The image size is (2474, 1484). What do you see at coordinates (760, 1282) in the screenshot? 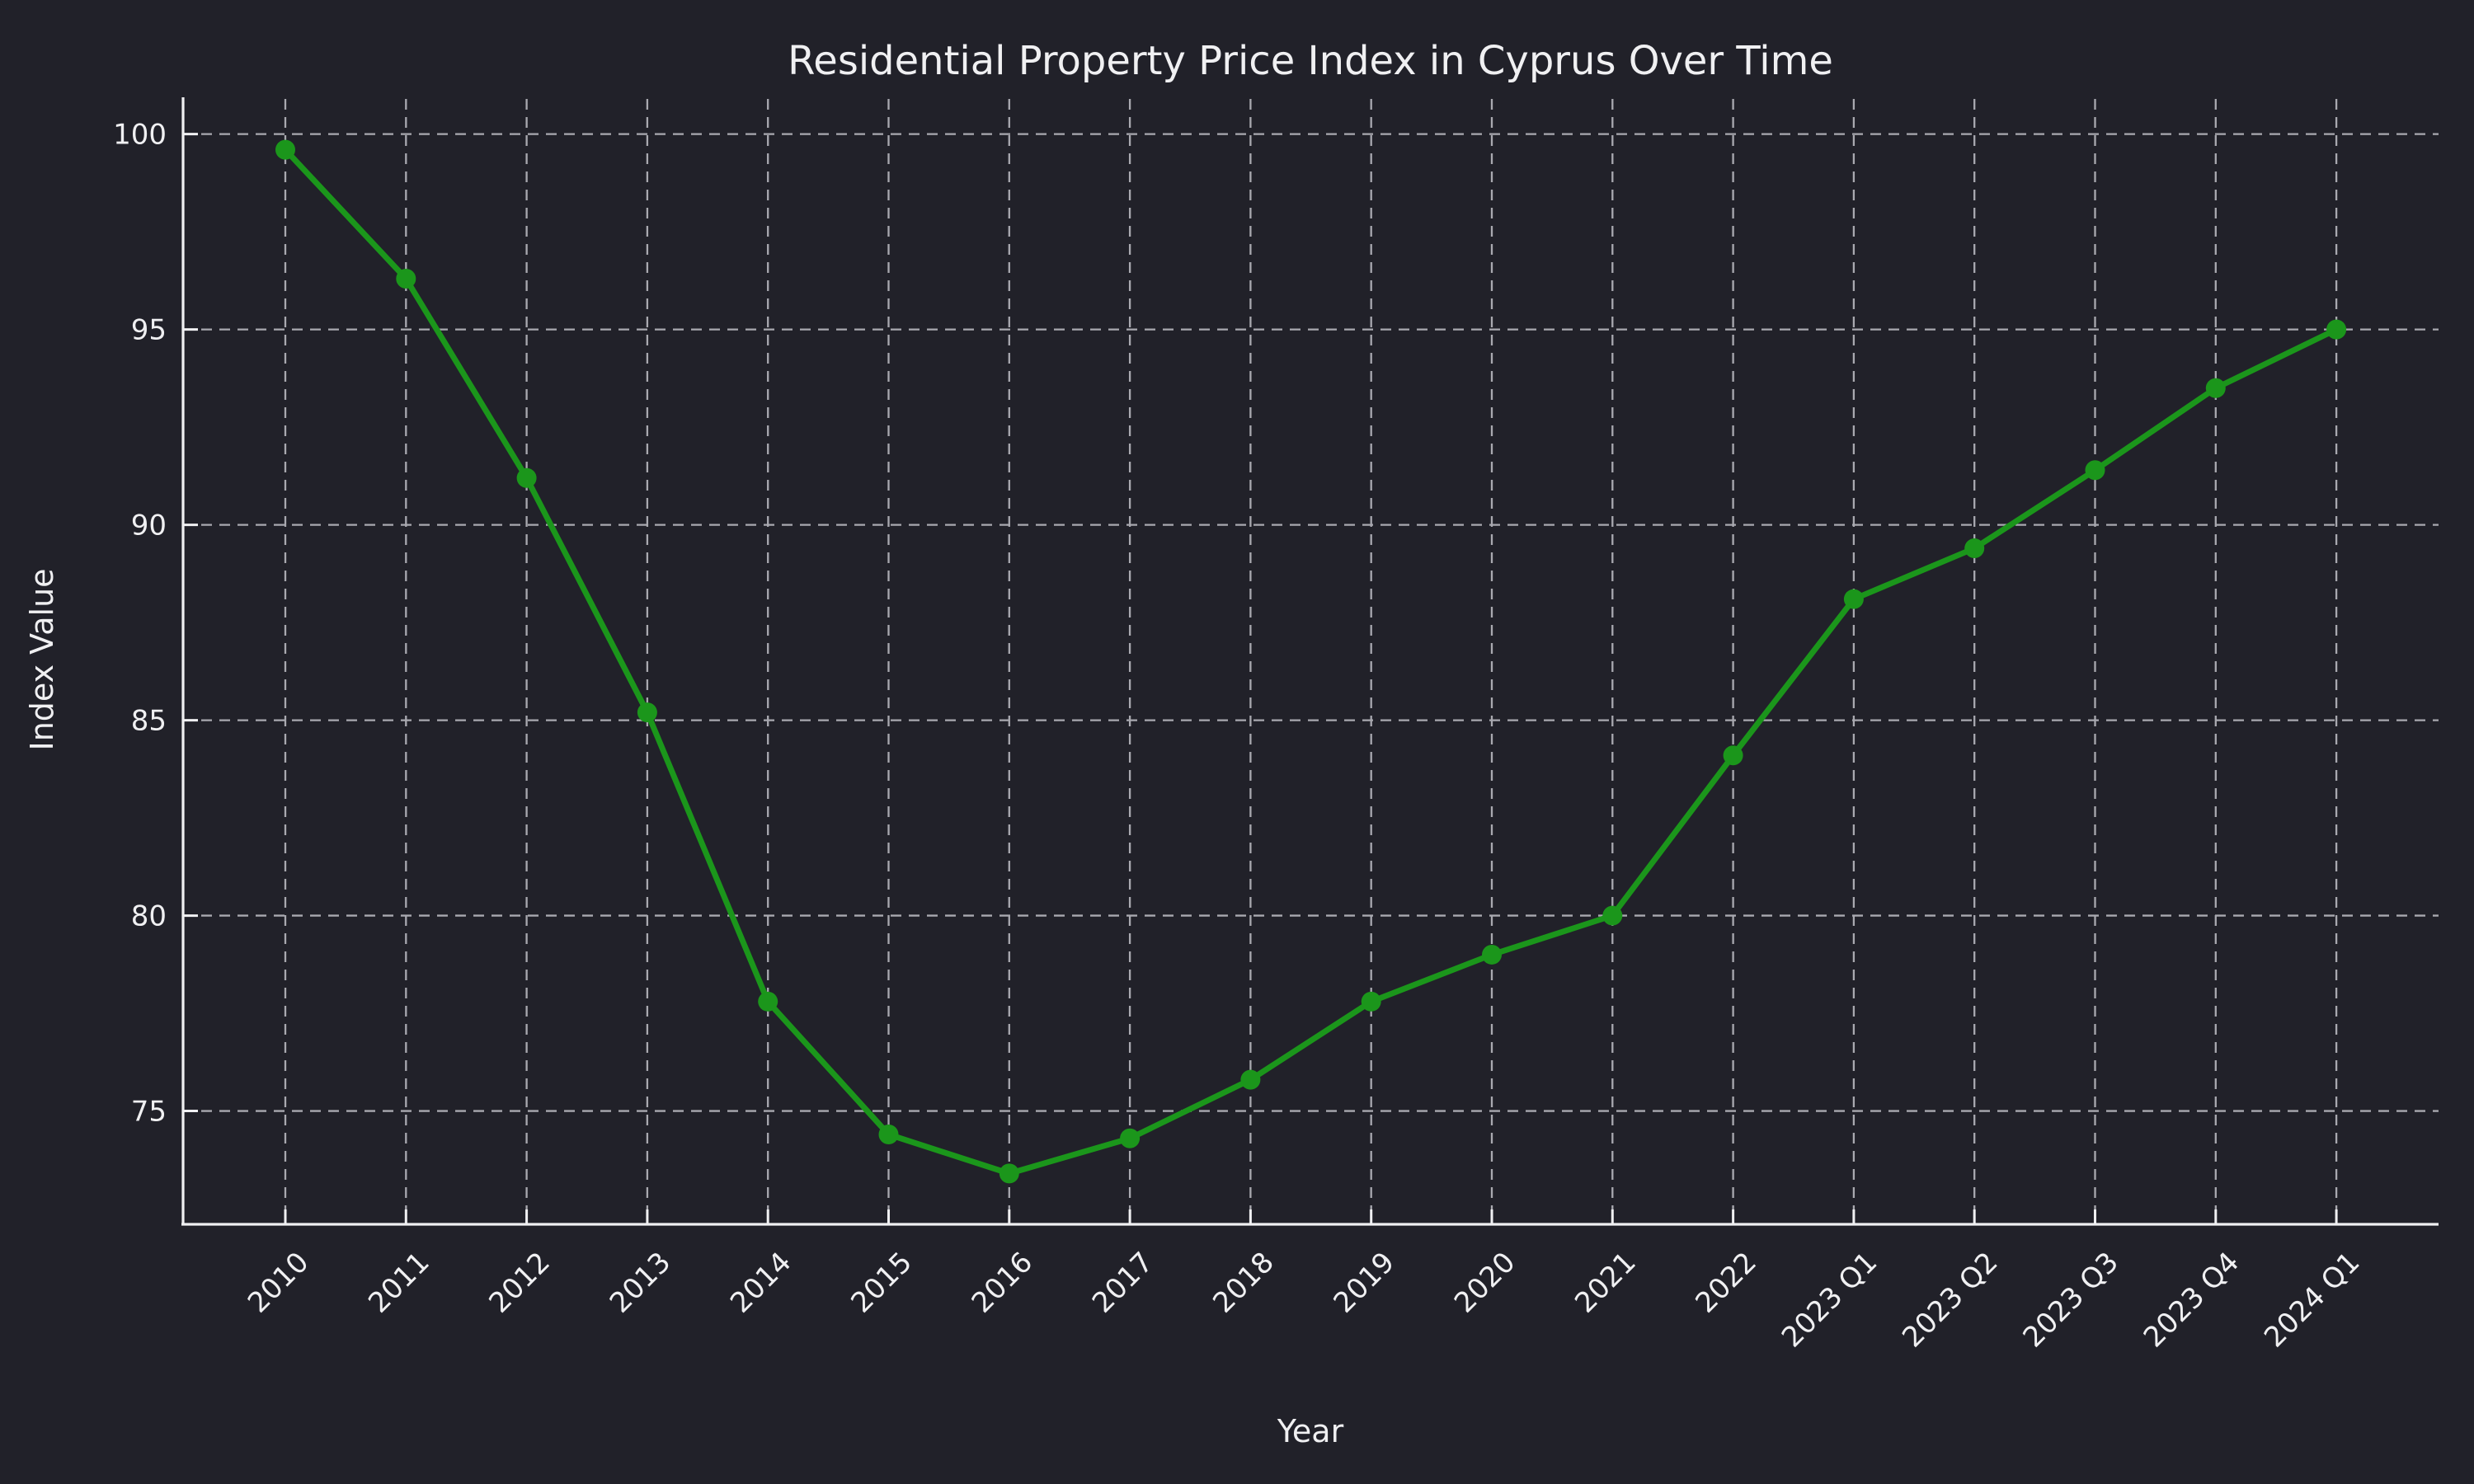
I see `x-tick-label: 2014` at bounding box center [760, 1282].